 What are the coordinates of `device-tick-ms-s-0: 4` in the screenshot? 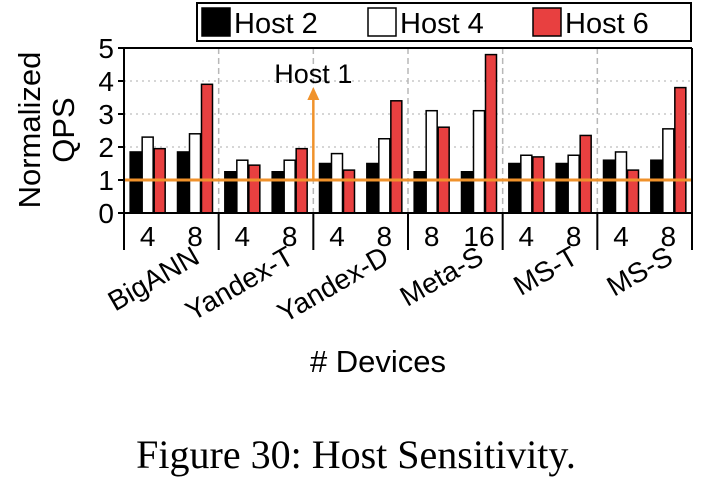 It's located at (621, 236).